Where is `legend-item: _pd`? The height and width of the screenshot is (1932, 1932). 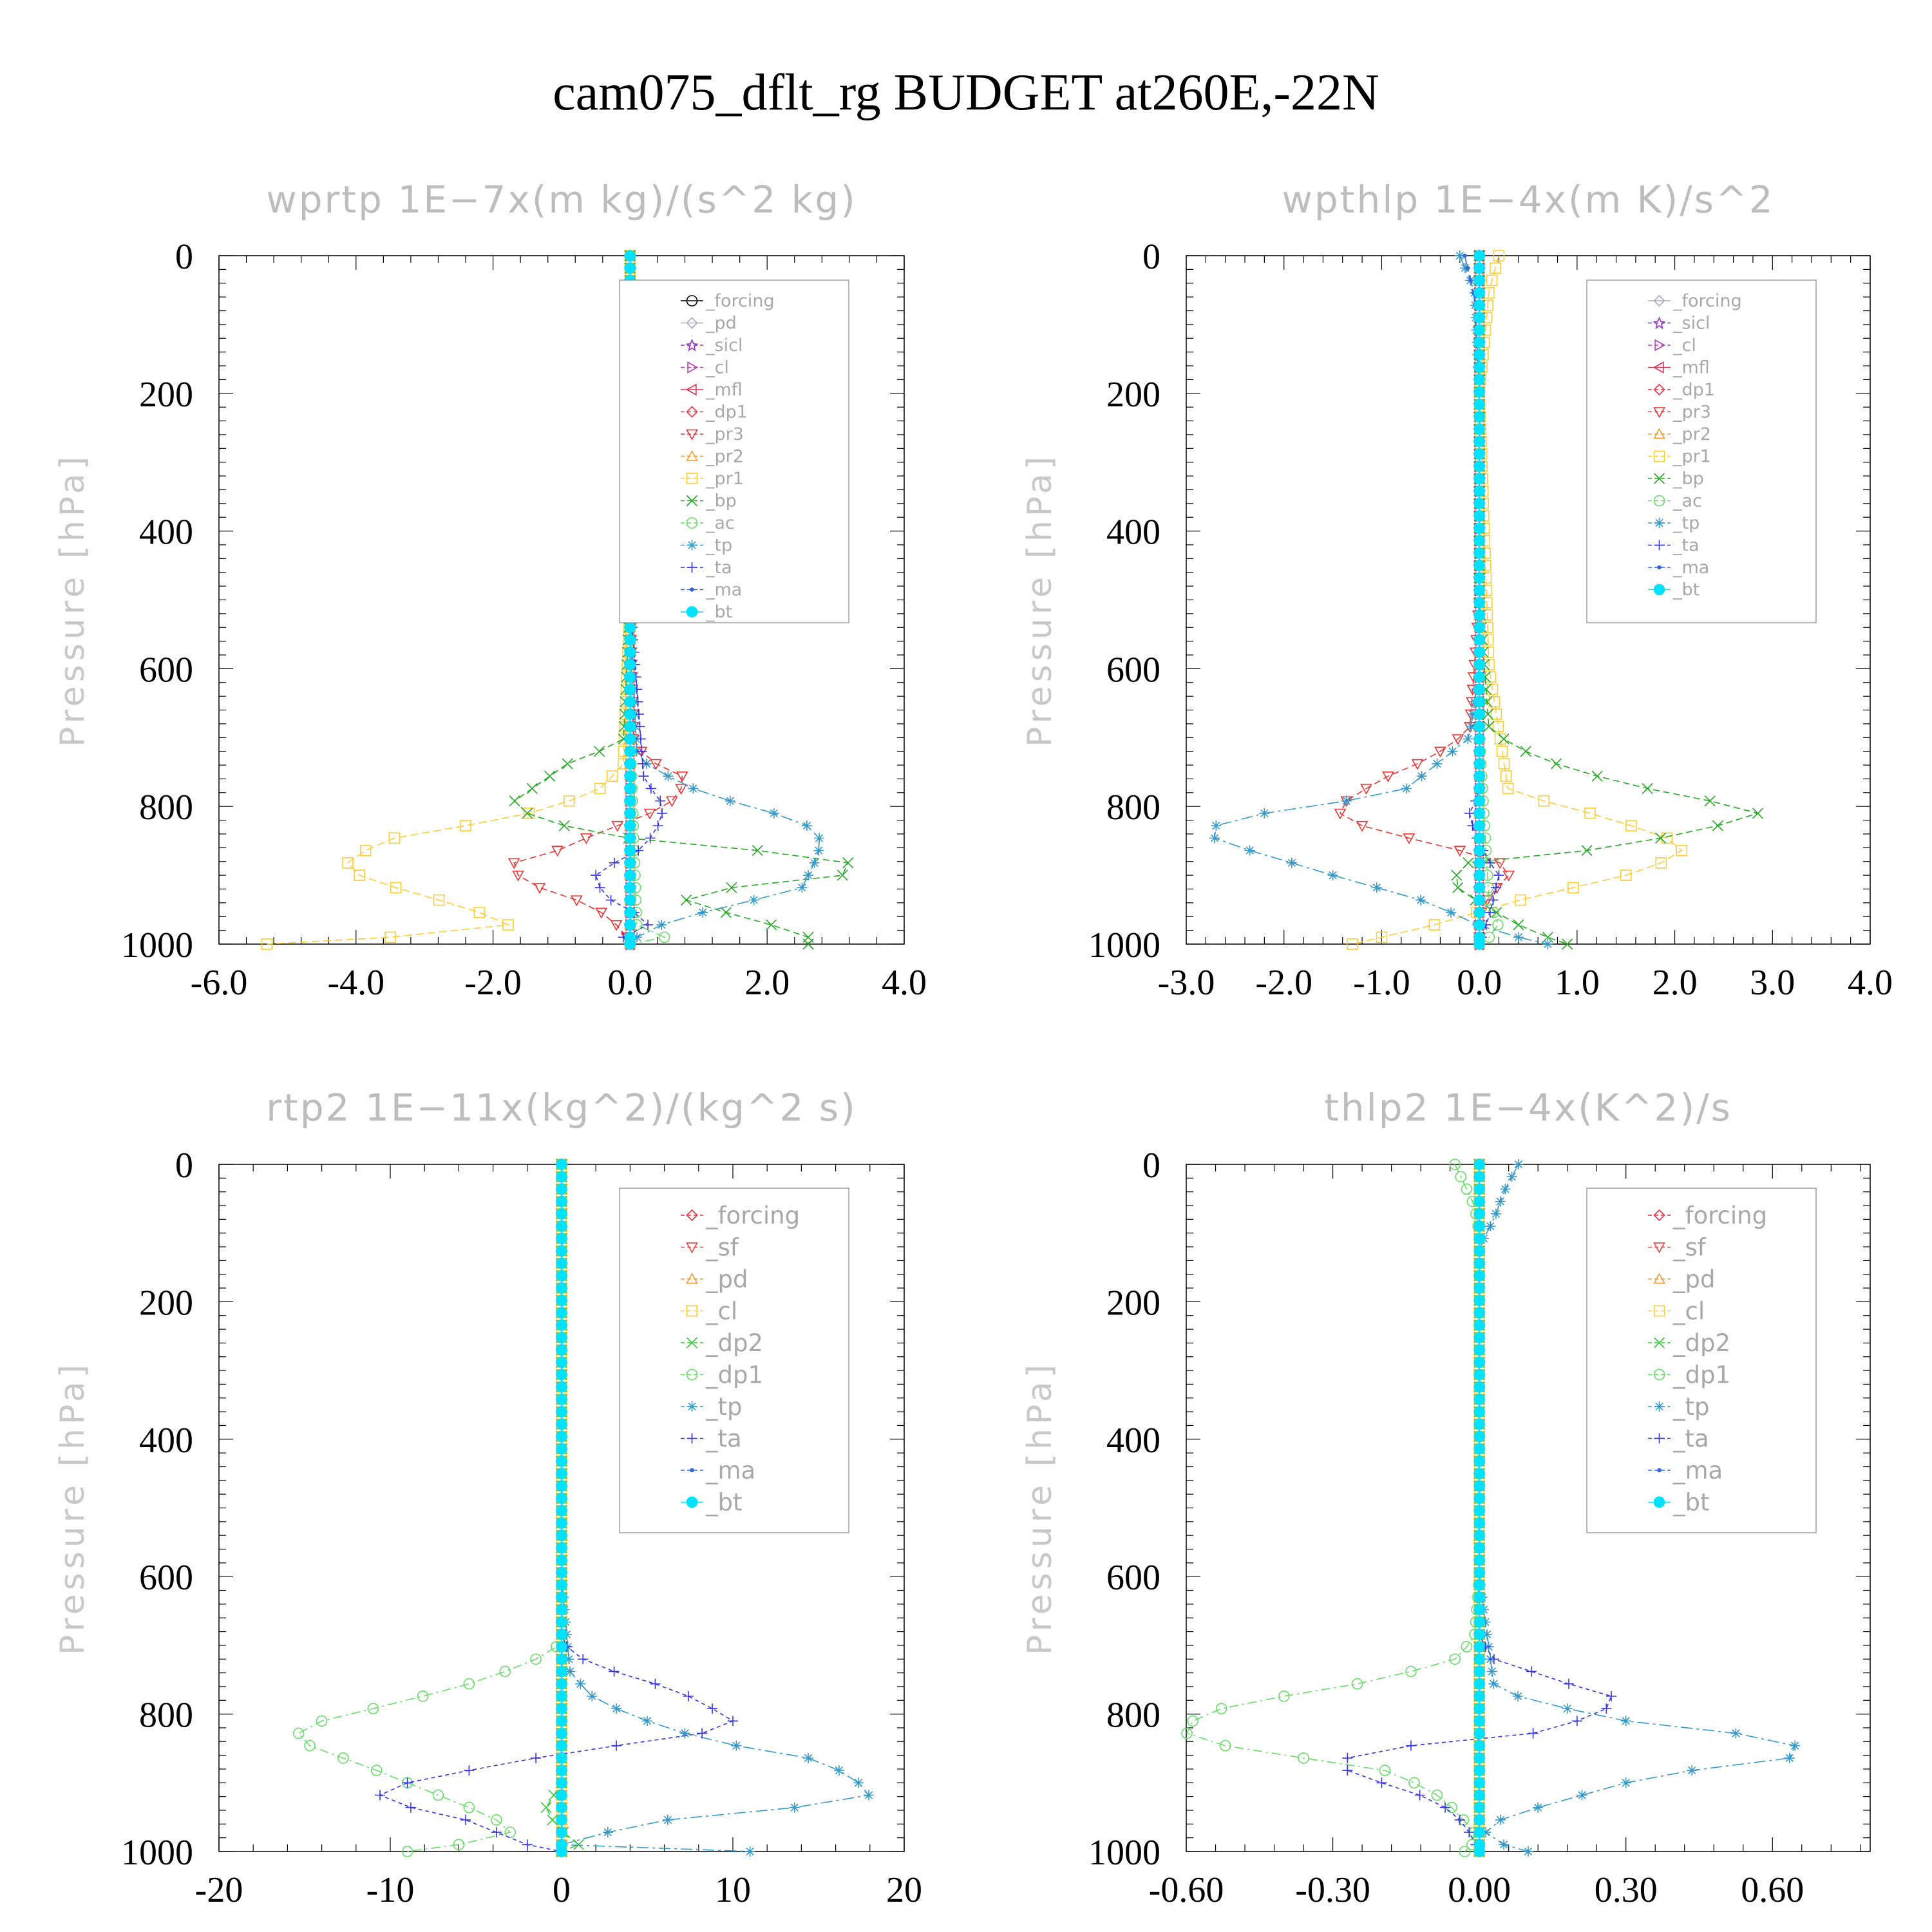 legend-item: _pd is located at coordinates (709, 324).